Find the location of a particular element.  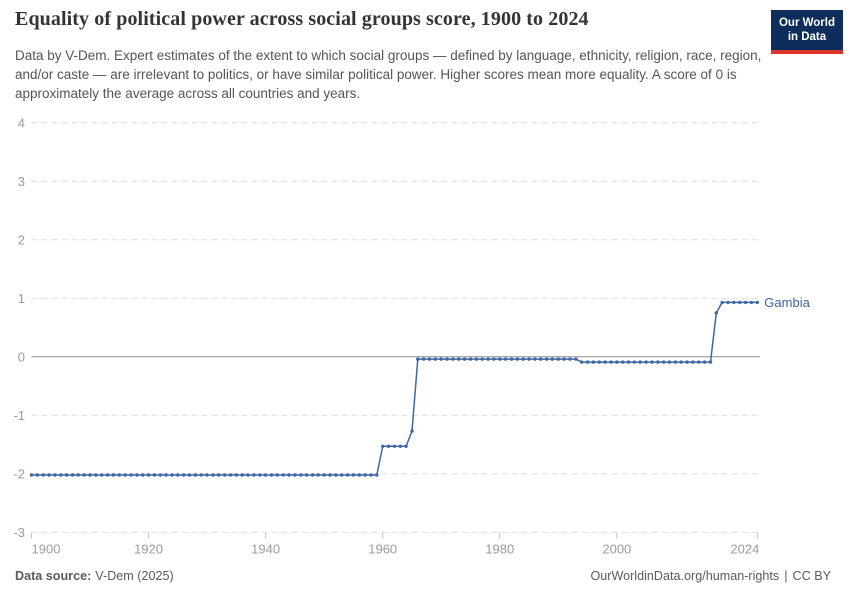

credit-license: CC BY is located at coordinates (812, 576).